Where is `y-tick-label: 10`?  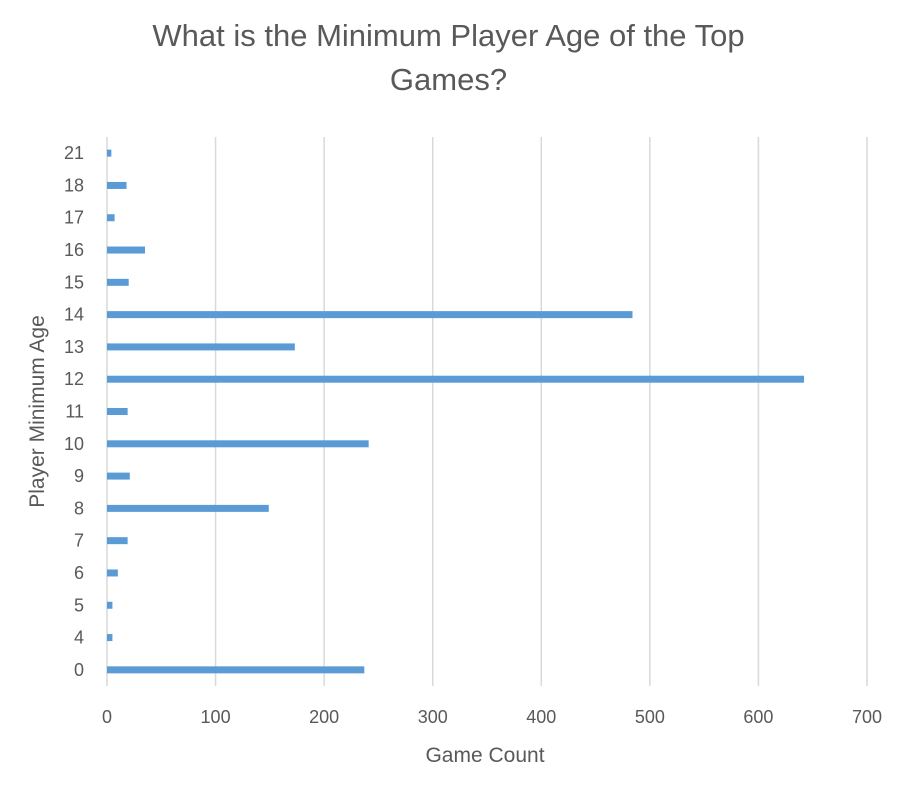 y-tick-label: 10 is located at coordinates (74, 444).